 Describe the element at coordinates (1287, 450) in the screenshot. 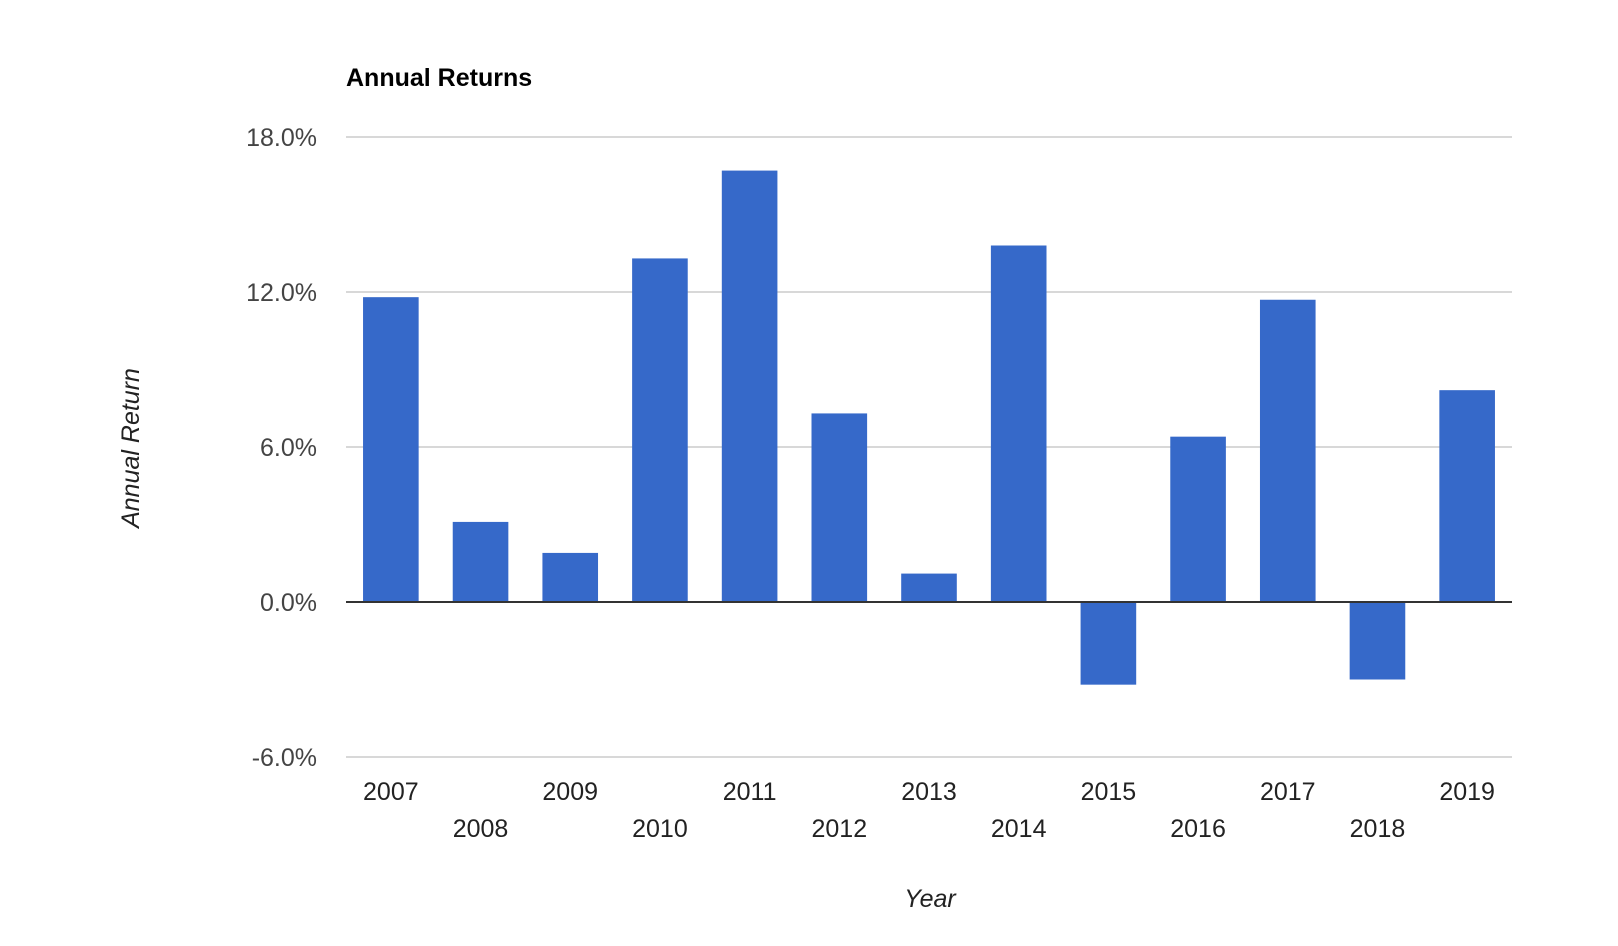

I see `bar-2017` at that location.